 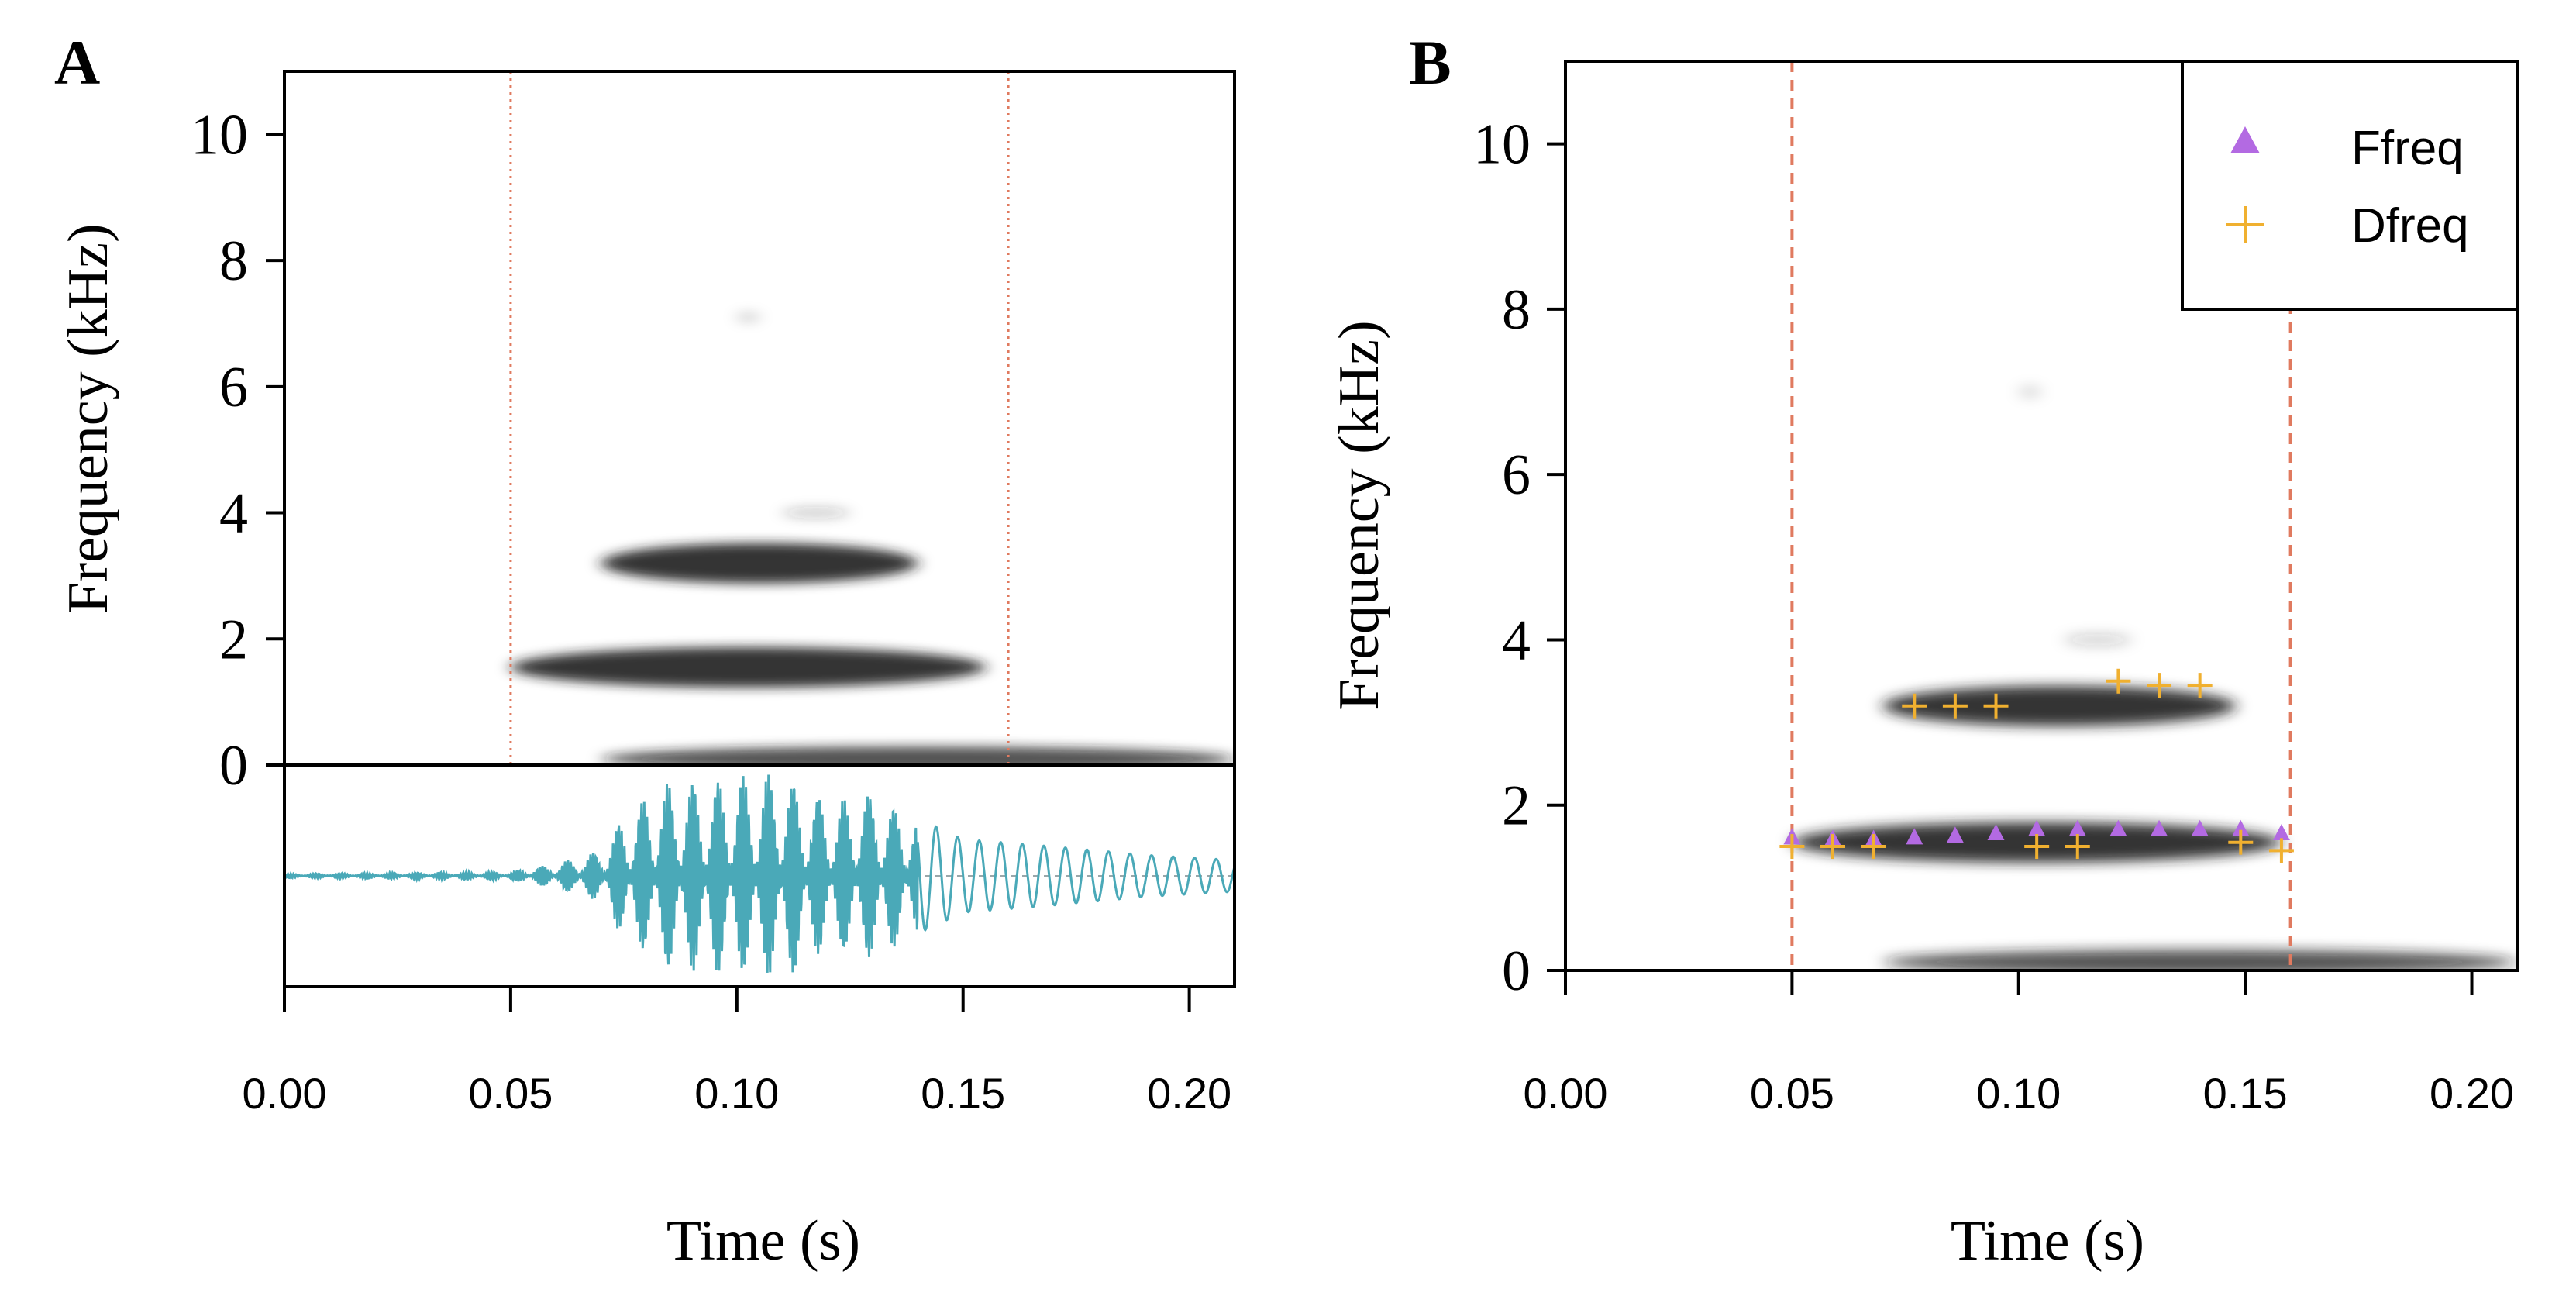 What do you see at coordinates (872, 538) in the screenshot?
I see `panel-a-spectrogram-bands` at bounding box center [872, 538].